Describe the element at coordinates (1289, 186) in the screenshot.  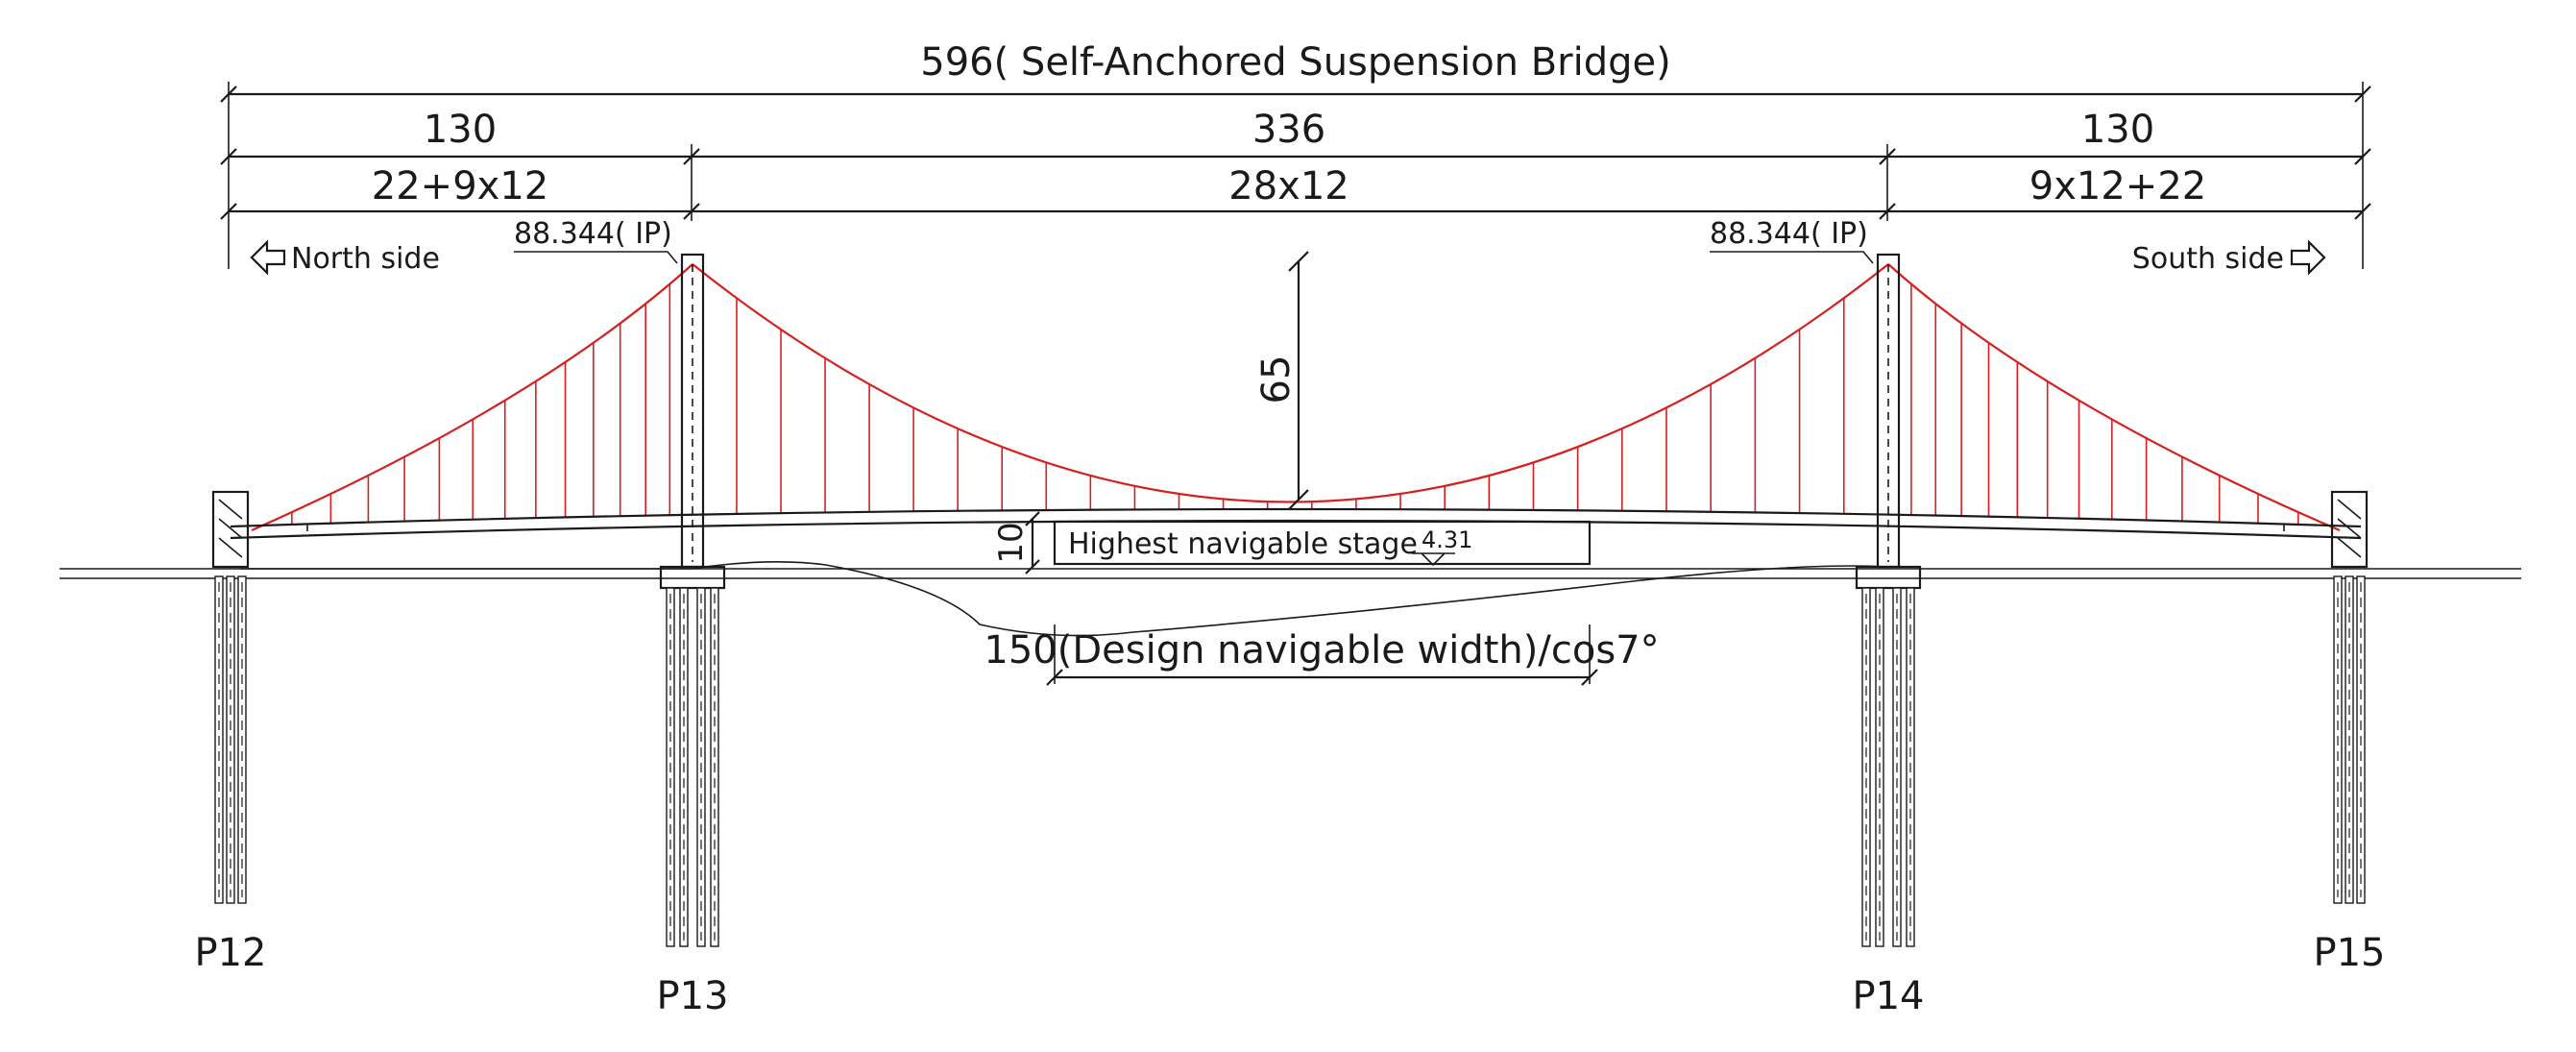
I see `main-girder-label: 28x12` at that location.